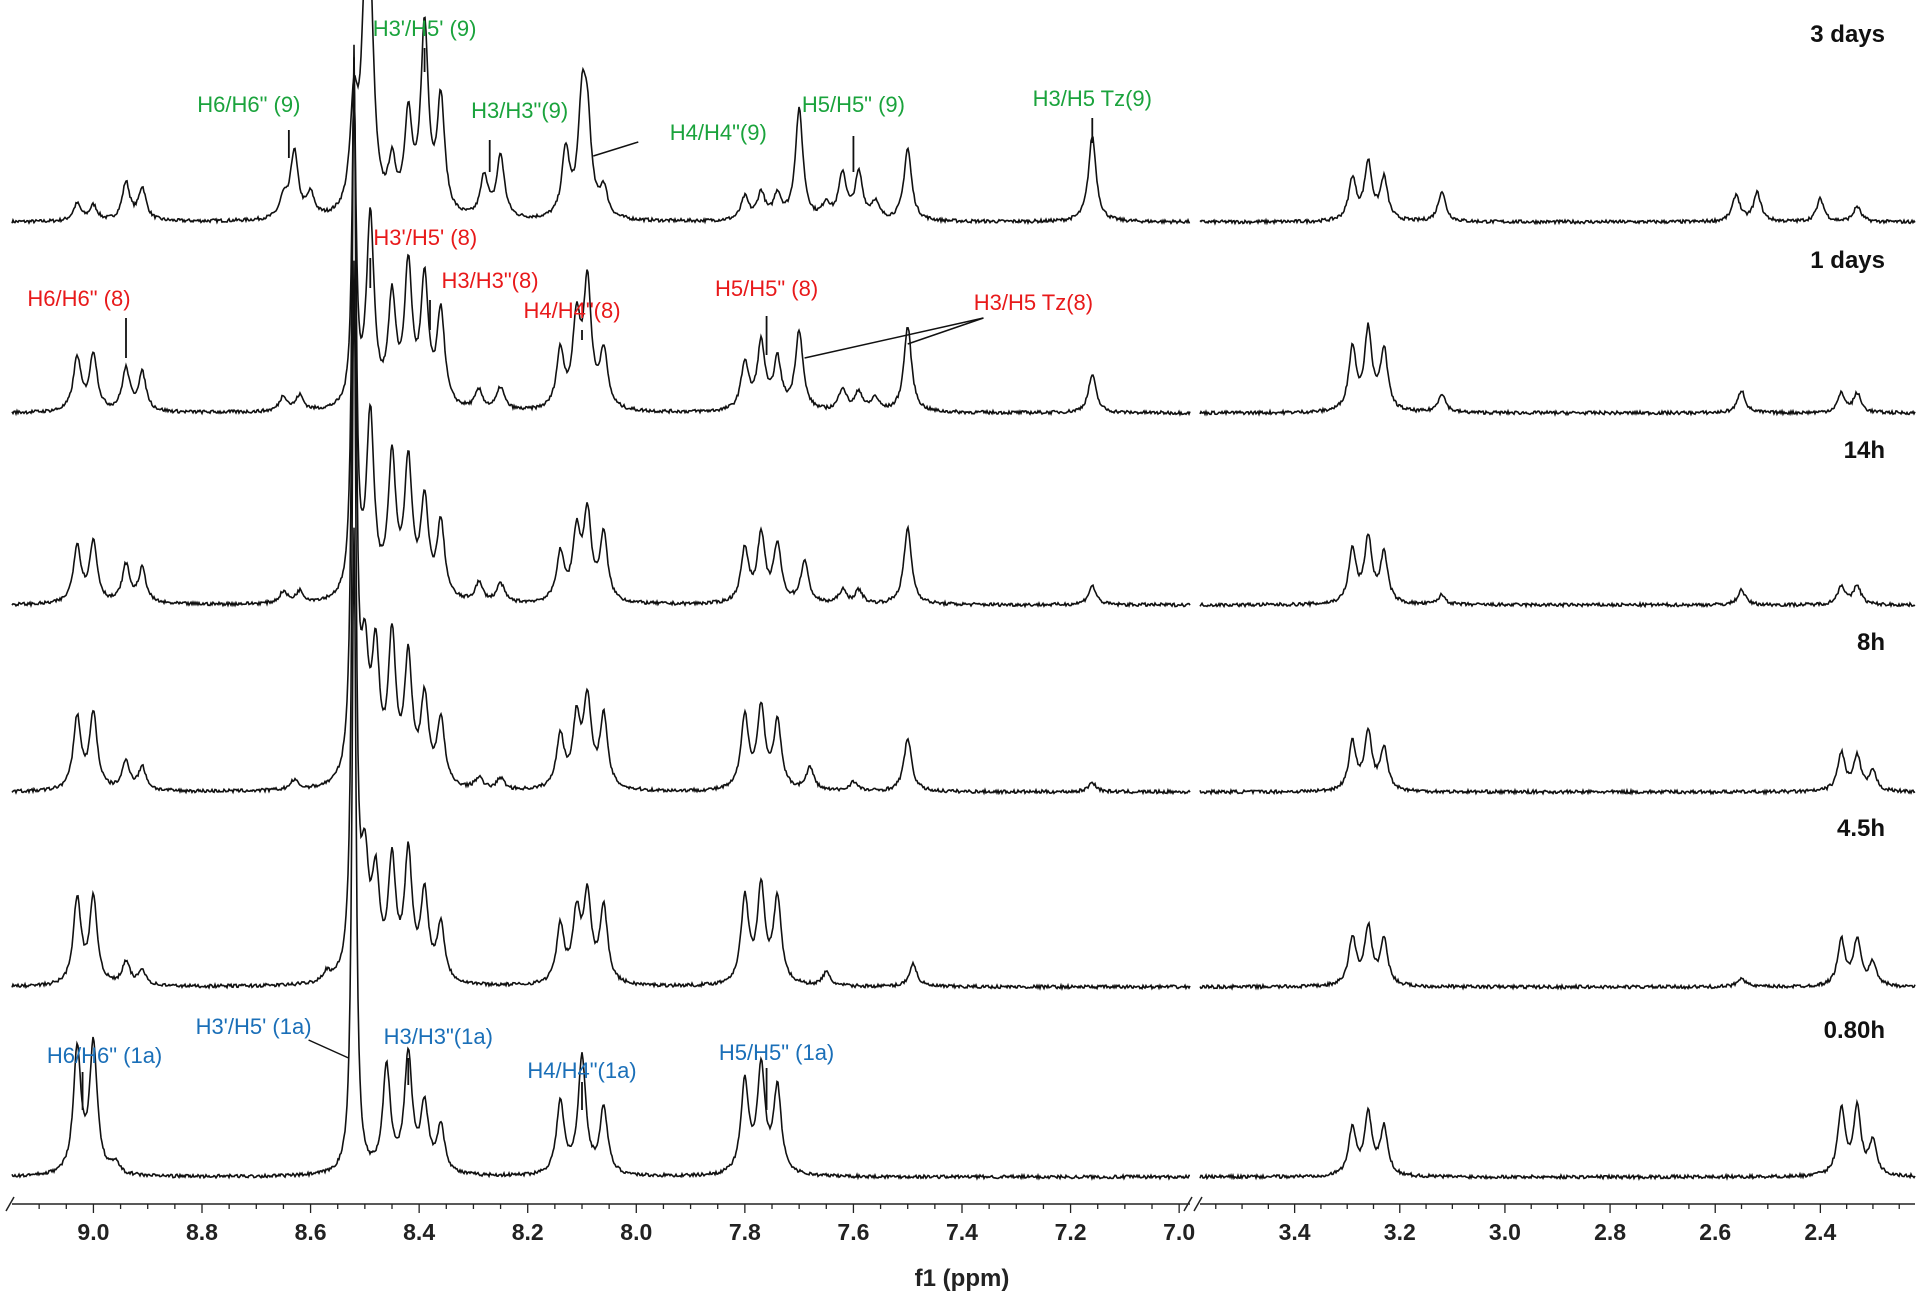  Describe the element at coordinates (1610, 1232) in the screenshot. I see `x-tick-label: 2.8` at that location.